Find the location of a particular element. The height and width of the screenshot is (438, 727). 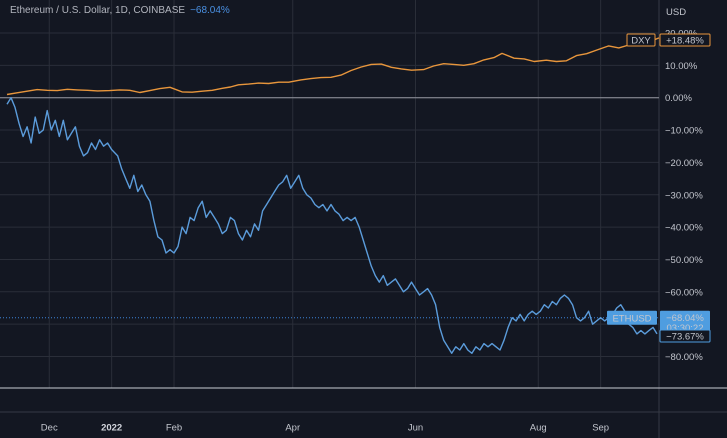

symbol-change: −68.04% is located at coordinates (210, 10).